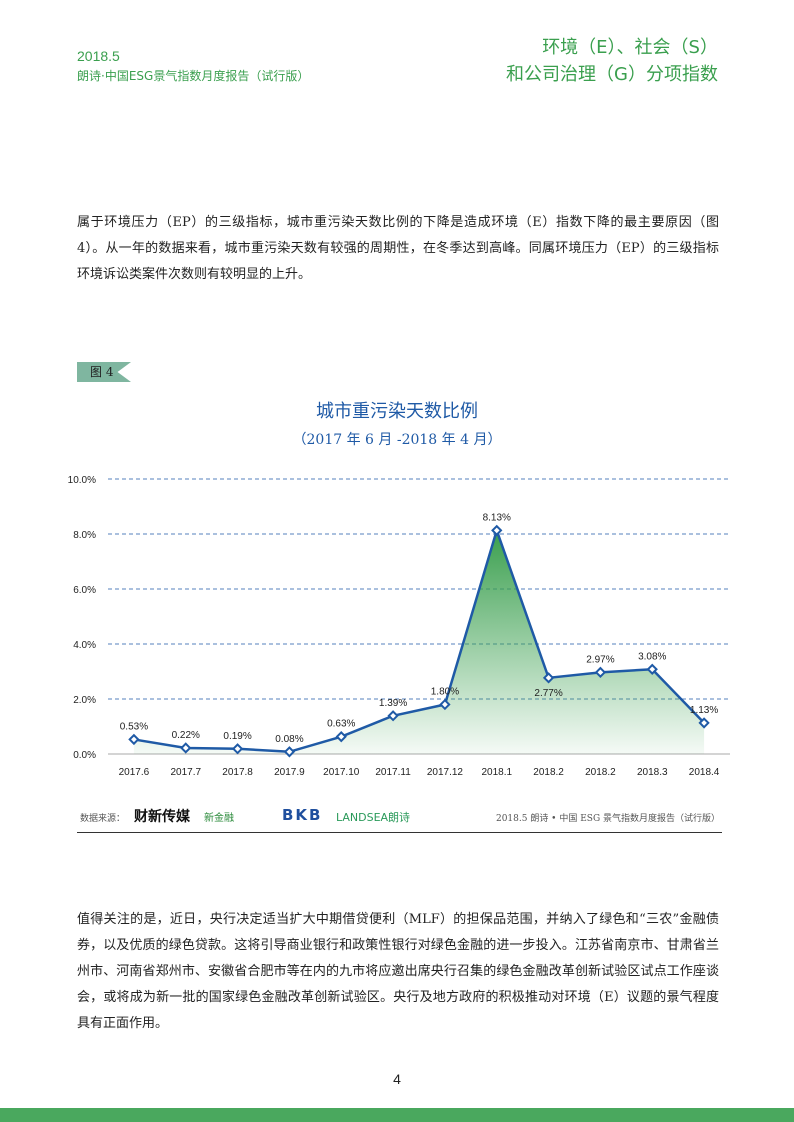 Image resolution: width=794 pixels, height=1122 pixels. I want to click on header-report: 朗诗·中国ESG景气指数月度报告（试行版）, so click(193, 76).